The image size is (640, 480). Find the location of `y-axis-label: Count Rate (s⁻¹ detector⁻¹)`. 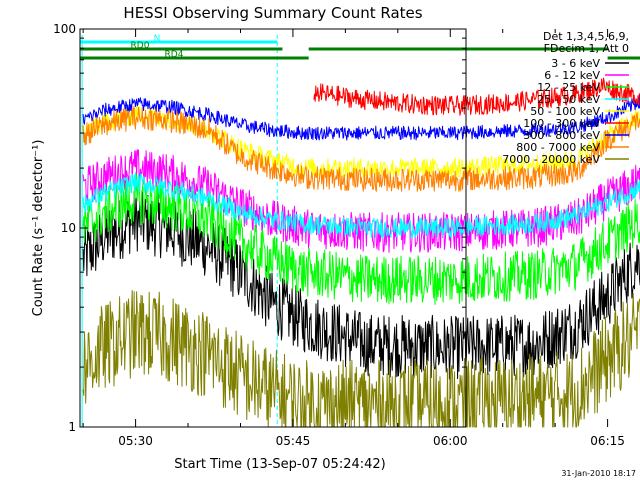

y-axis-label: Count Rate (s⁻¹ detector⁻¹) is located at coordinates (38, 228).